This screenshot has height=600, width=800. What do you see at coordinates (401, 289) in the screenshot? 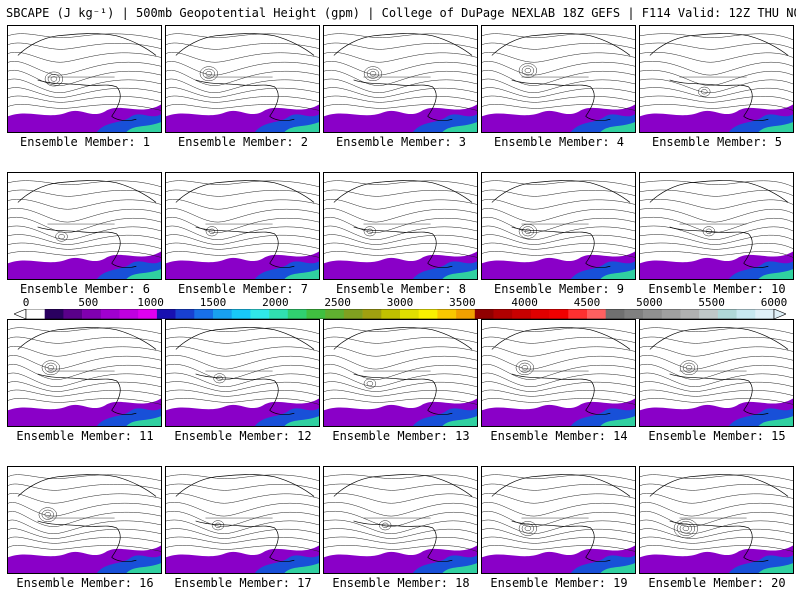
I see `ensemble-member-label: Ensemble Member: 8` at bounding box center [401, 289].